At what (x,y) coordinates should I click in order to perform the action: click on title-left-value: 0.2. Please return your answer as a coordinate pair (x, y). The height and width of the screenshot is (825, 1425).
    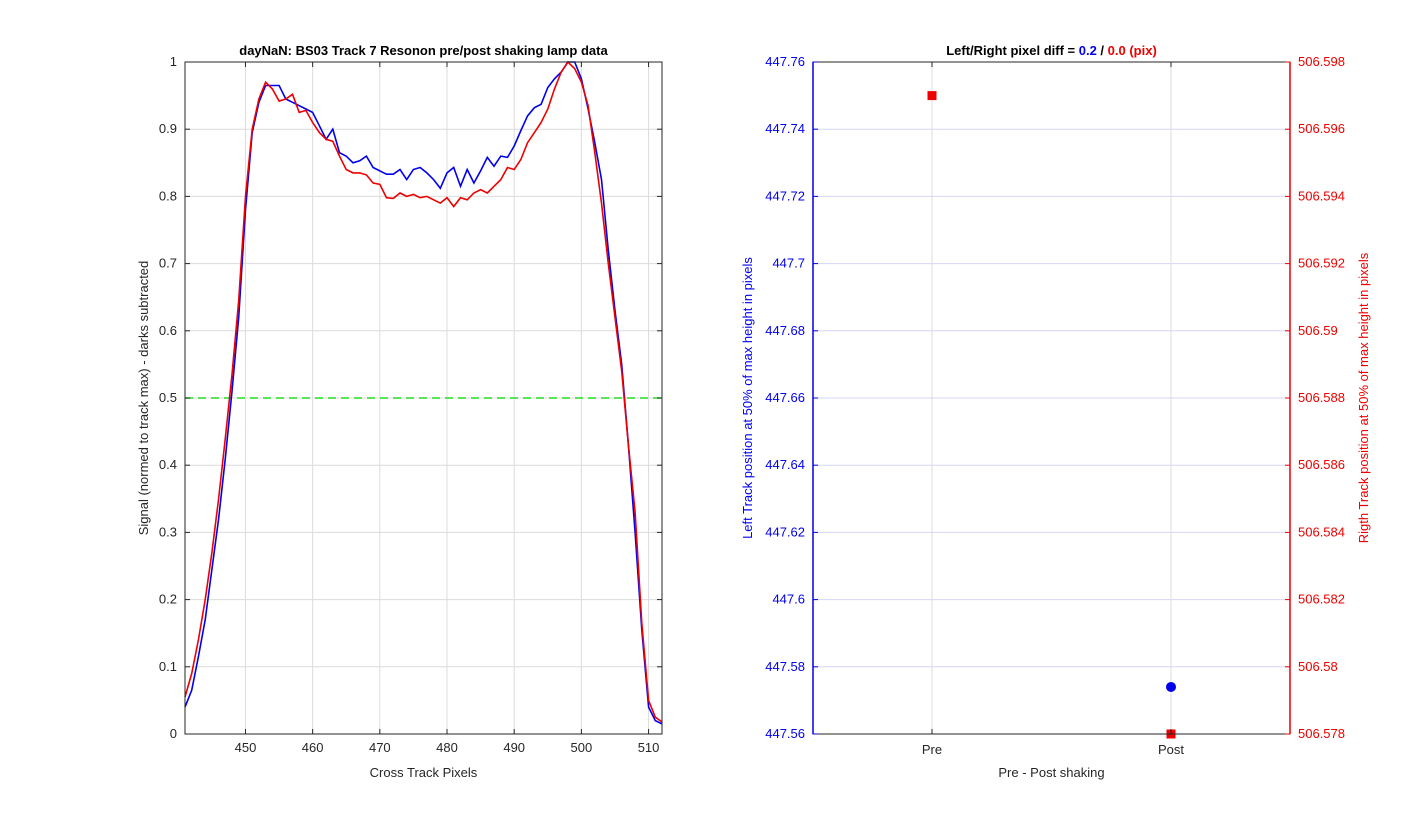
    Looking at the image, I should click on (1088, 50).